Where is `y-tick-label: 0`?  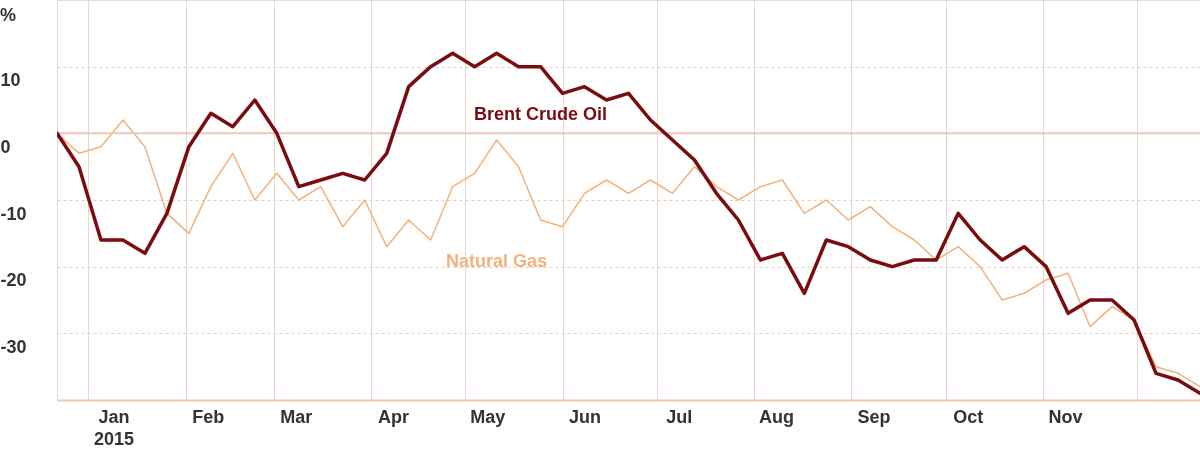
y-tick-label: 0 is located at coordinates (5, 146).